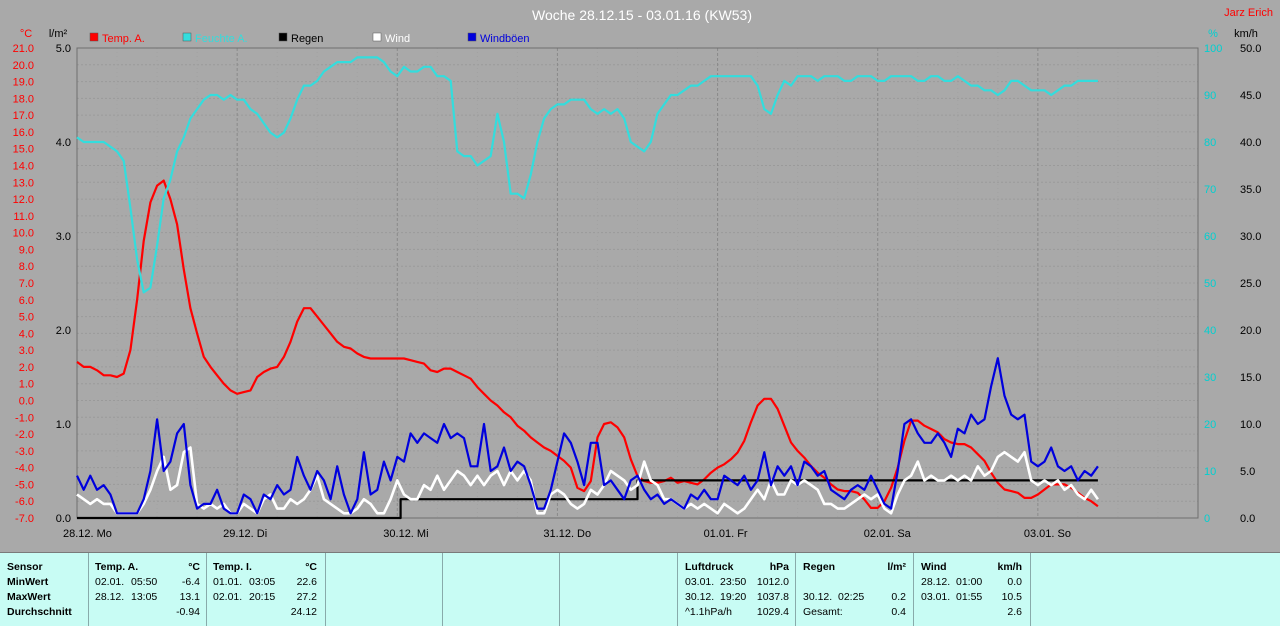 This screenshot has width=1280, height=626. What do you see at coordinates (245, 534) in the screenshot?
I see `x-tick-label: 29.12. Di` at bounding box center [245, 534].